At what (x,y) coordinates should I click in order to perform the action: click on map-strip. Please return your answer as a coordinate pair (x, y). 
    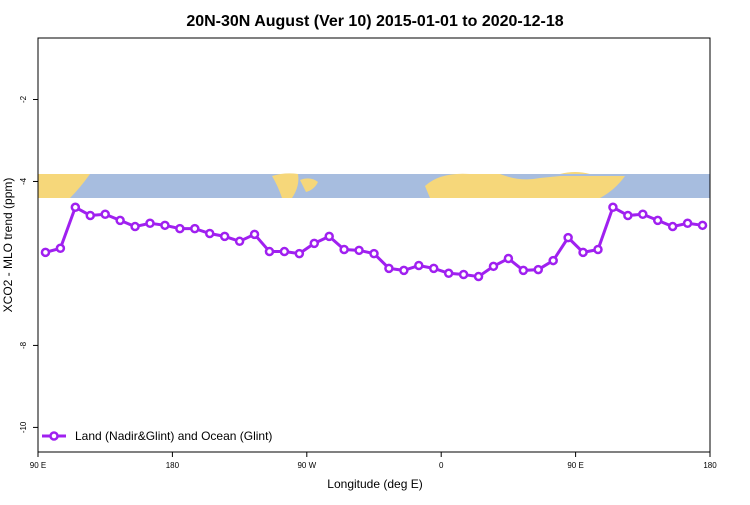
    Looking at the image, I should click on (374, 185).